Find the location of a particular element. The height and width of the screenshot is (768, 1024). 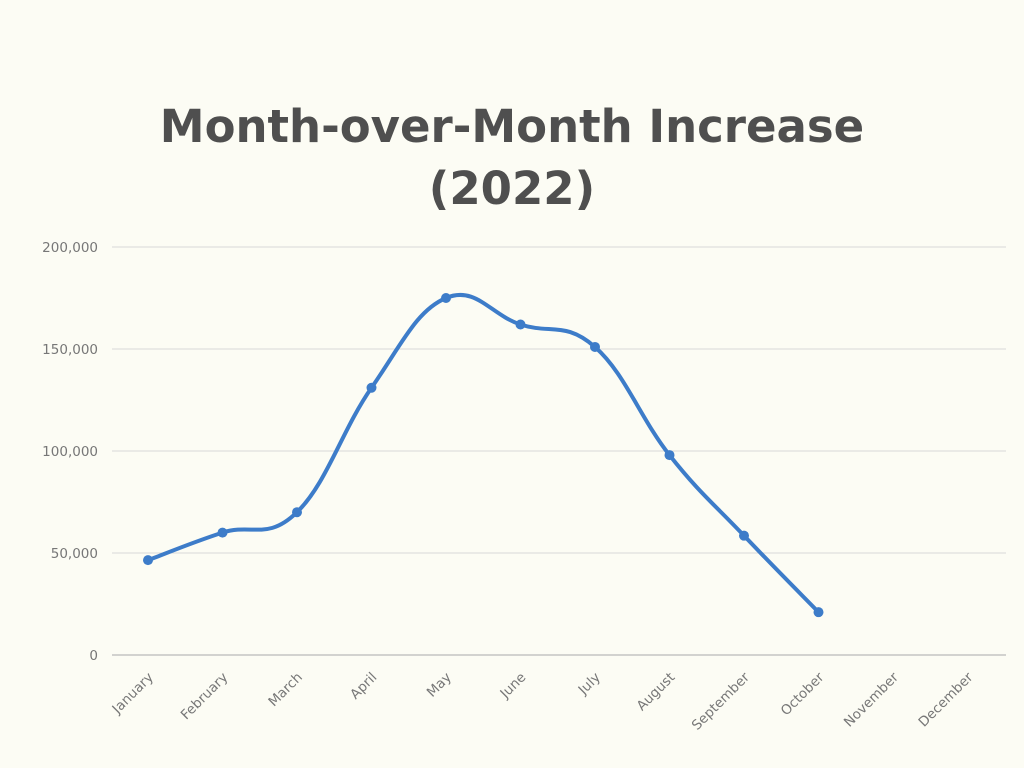

y-tick-label: 100,000 is located at coordinates (70, 452).